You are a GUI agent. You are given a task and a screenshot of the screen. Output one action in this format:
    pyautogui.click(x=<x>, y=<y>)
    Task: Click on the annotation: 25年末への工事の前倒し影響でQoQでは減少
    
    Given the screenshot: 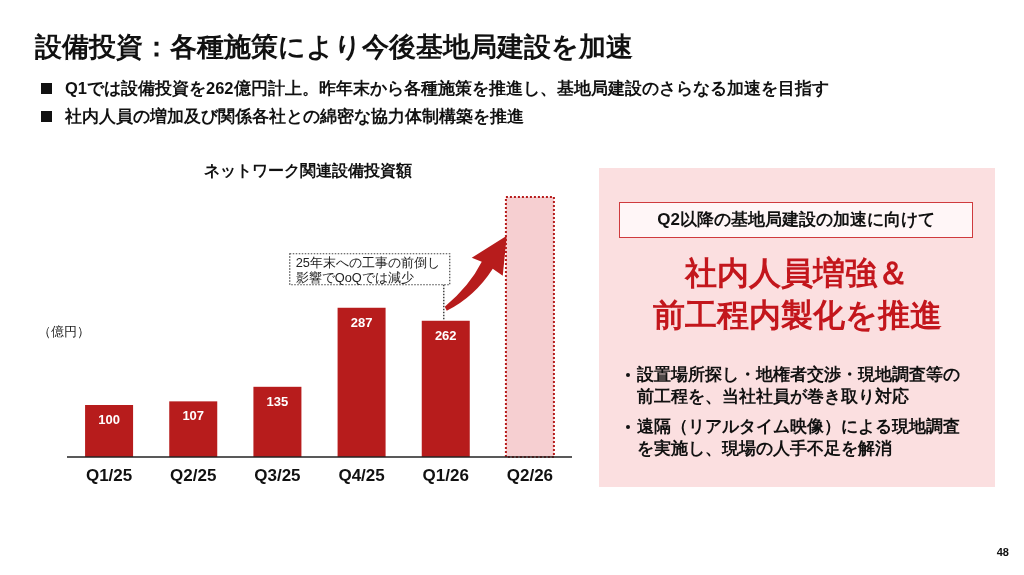 What is the action you would take?
    pyautogui.click(x=367, y=270)
    